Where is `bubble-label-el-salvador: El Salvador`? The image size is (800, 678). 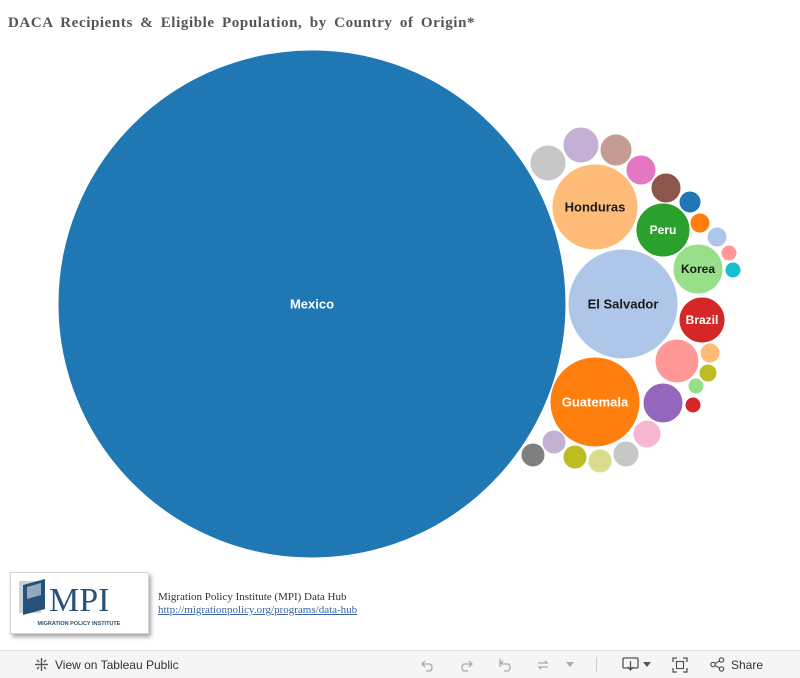
bubble-label-el-salvador: El Salvador is located at coordinates (623, 304).